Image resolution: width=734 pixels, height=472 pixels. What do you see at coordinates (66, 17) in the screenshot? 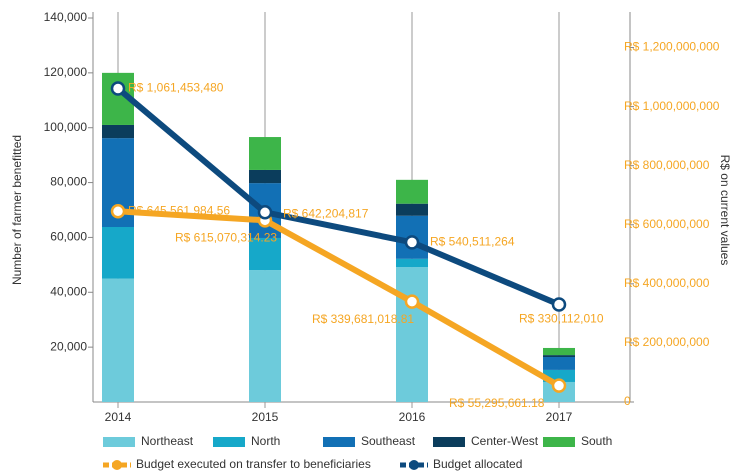
I see `y-tick-label: 140,000` at bounding box center [66, 17].